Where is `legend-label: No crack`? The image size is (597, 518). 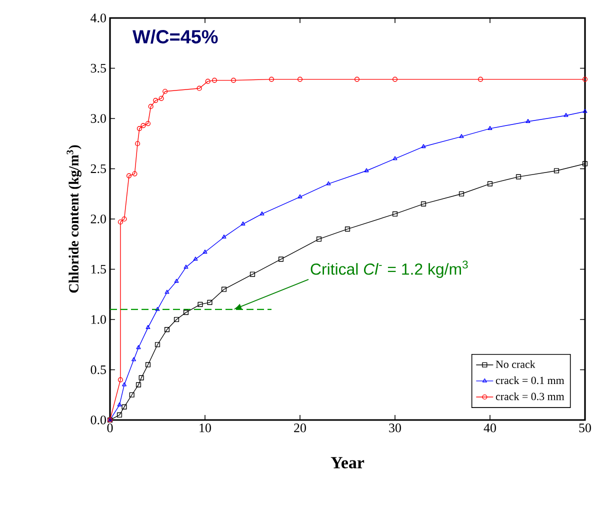 legend-label: No crack is located at coordinates (516, 364).